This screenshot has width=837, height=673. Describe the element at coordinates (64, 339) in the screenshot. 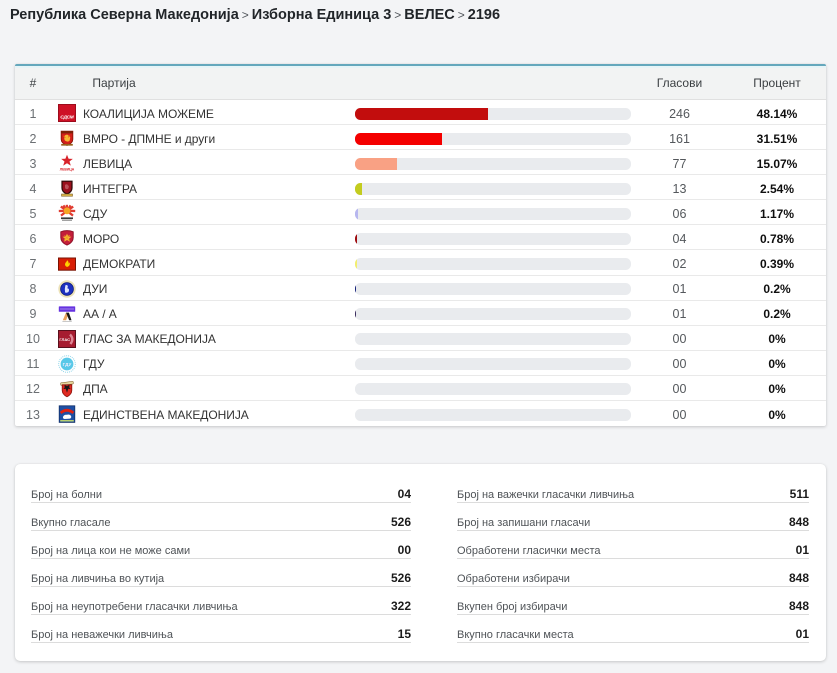

I see `svg-text: ГЛАС` at that location.